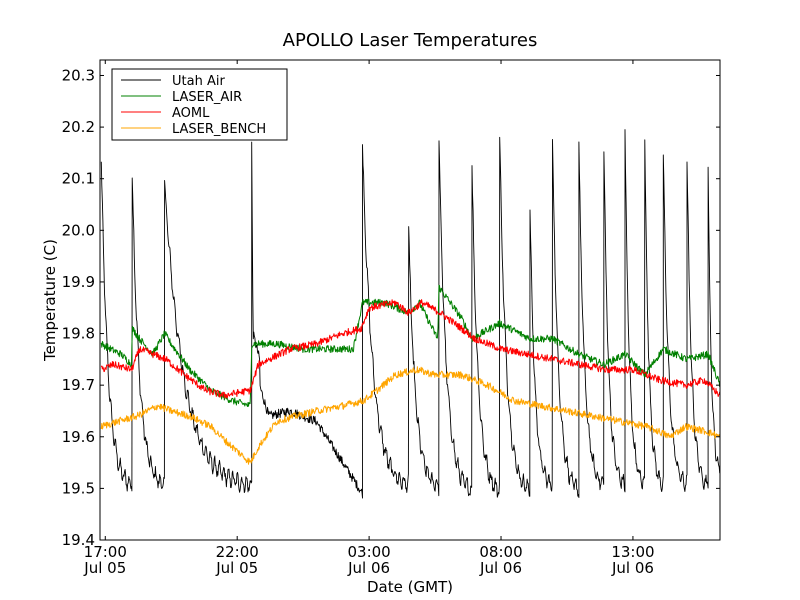  What do you see at coordinates (410, 587) in the screenshot?
I see `x-axis-label: Date (GMT)` at bounding box center [410, 587].